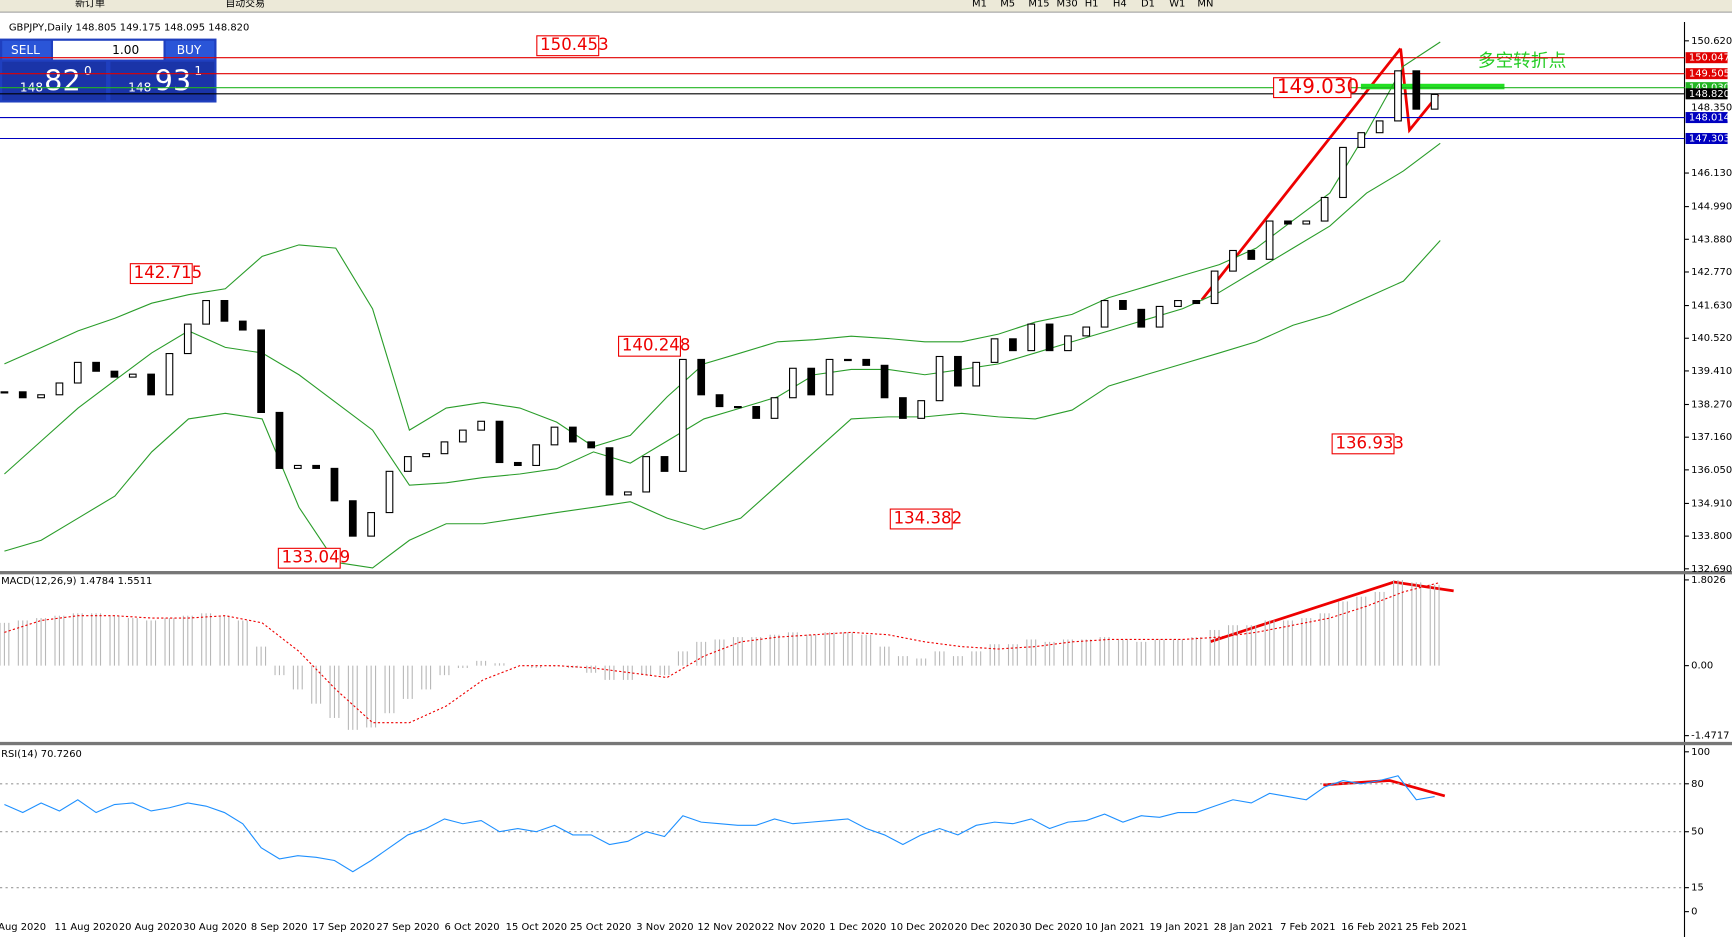 The height and width of the screenshot is (937, 1732). What do you see at coordinates (215, 927) in the screenshot?
I see `x-tick-label: 30 Aug 2020` at bounding box center [215, 927].